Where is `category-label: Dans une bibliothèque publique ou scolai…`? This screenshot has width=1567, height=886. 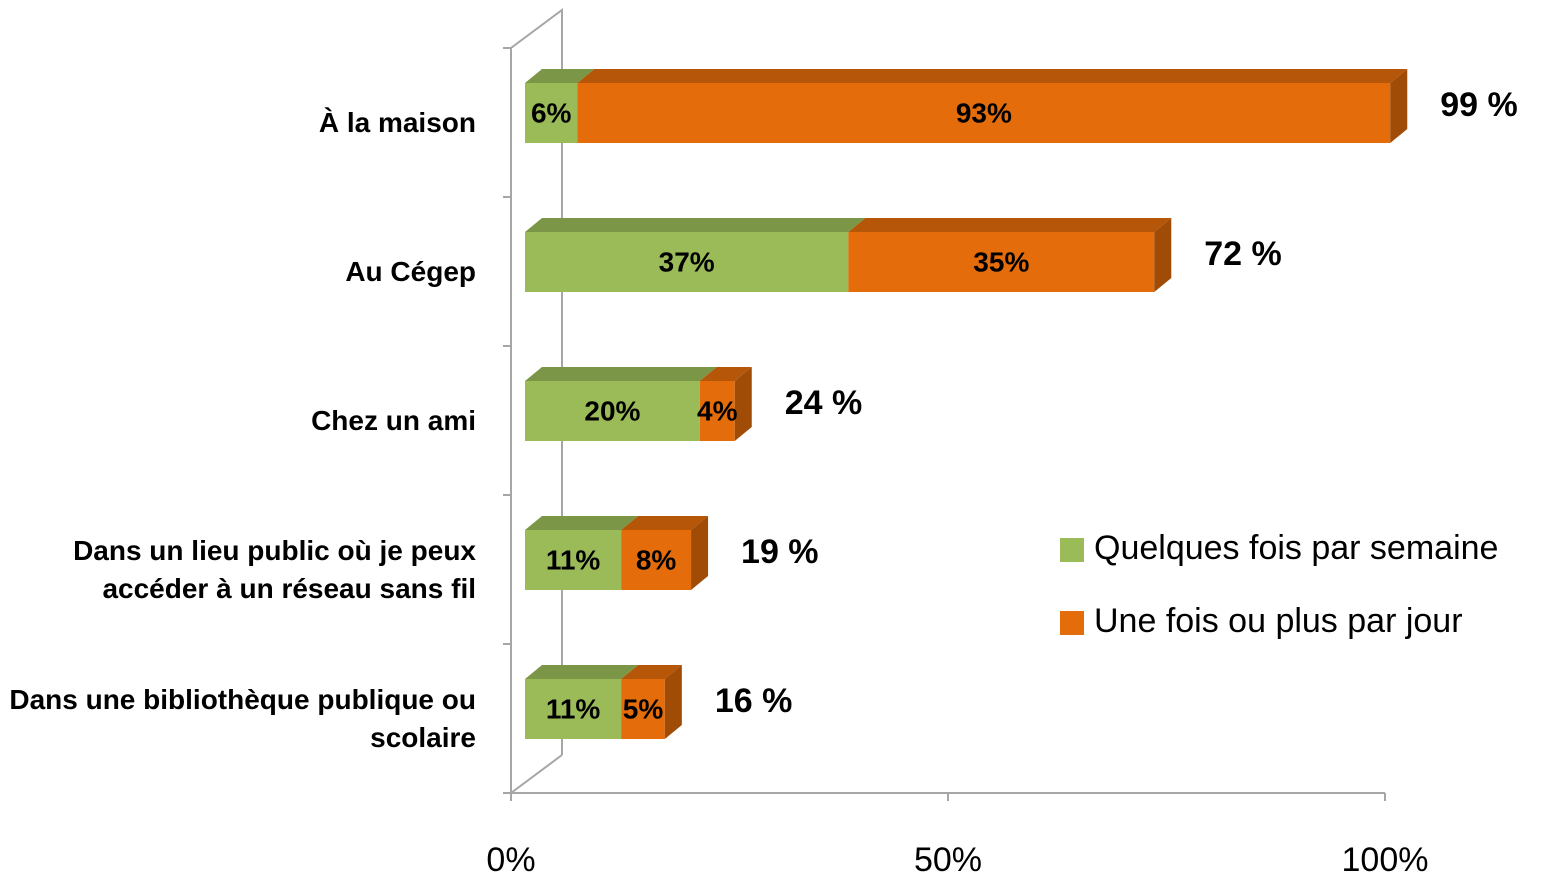
category-label: Dans une bibliothèque publique ou scolai… is located at coordinates (242, 718).